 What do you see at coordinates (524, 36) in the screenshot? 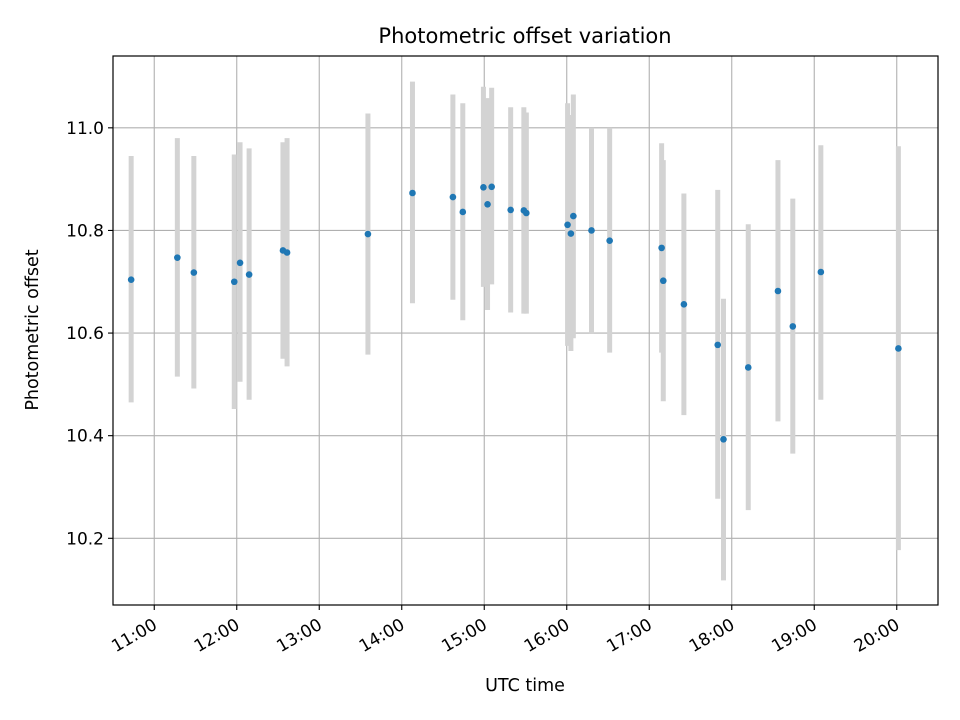
I see `chart-title: Photometric offset variation` at bounding box center [524, 36].